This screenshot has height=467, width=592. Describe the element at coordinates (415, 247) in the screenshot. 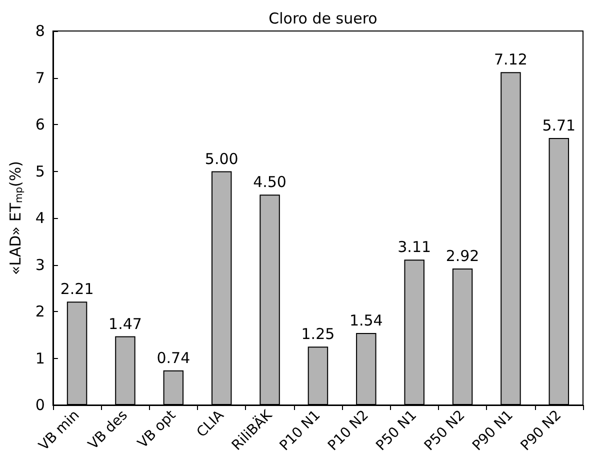

I see `data-label: 3.11` at that location.